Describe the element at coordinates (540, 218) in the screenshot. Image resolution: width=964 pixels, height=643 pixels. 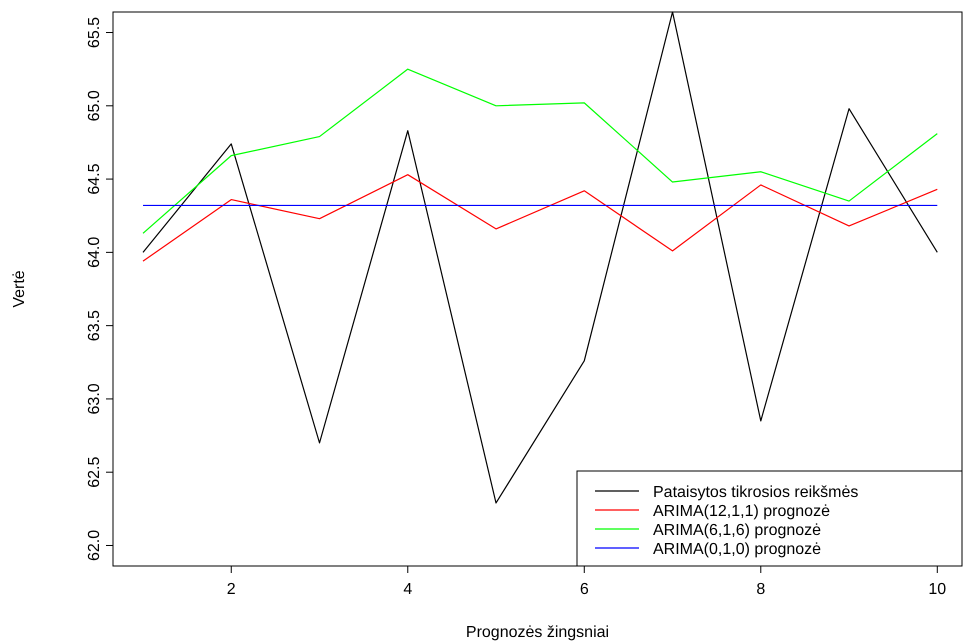
I see `line-series` at that location.